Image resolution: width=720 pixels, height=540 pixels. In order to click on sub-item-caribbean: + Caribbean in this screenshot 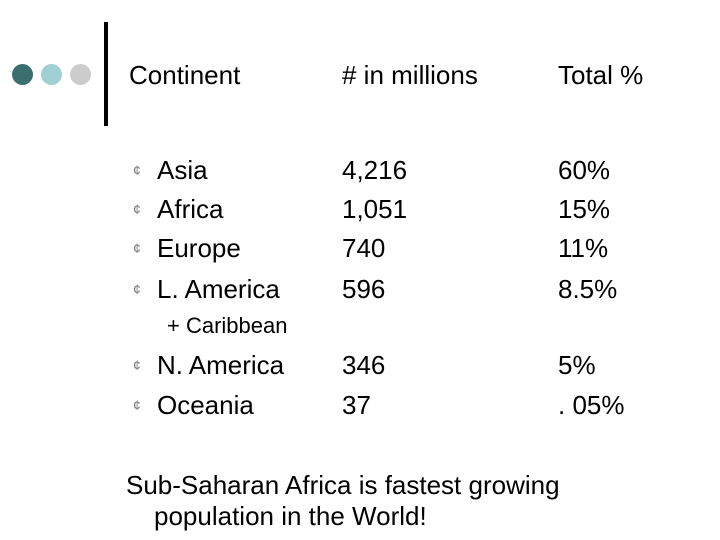, I will do `click(227, 325)`.